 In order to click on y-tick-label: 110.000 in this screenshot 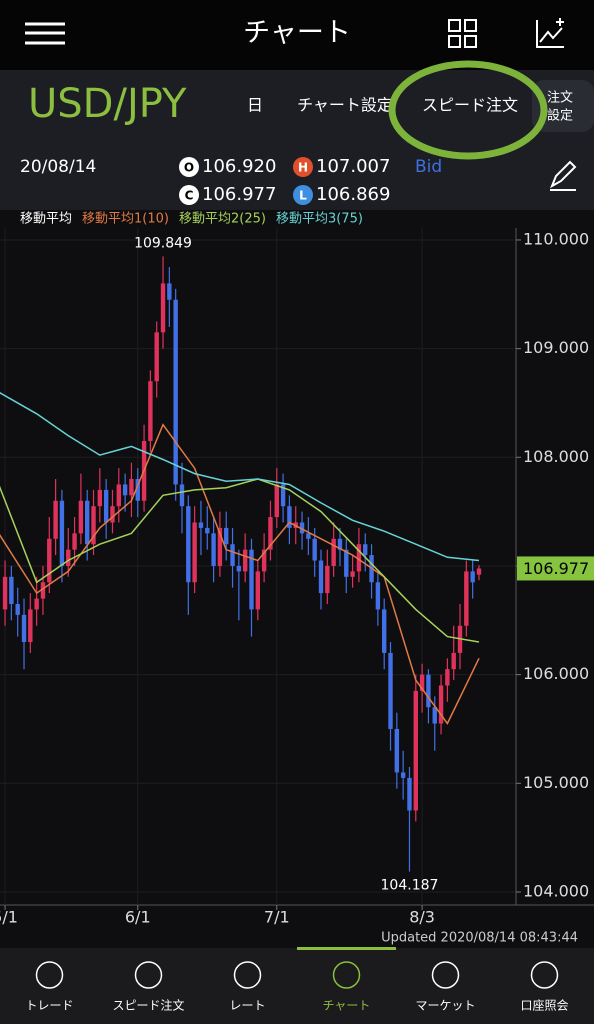, I will do `click(556, 238)`.